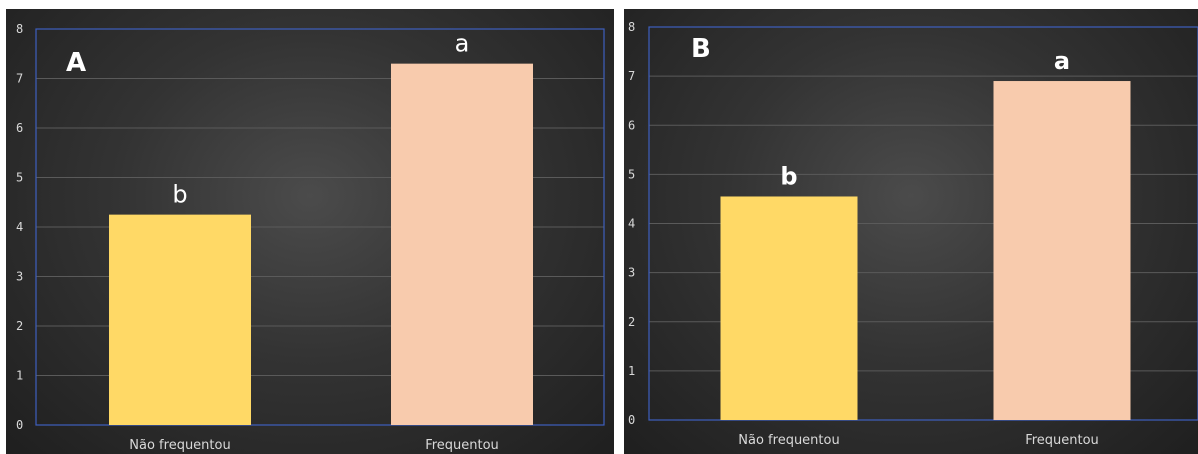  I want to click on y-tick-label-b-7: 7, so click(631, 76).